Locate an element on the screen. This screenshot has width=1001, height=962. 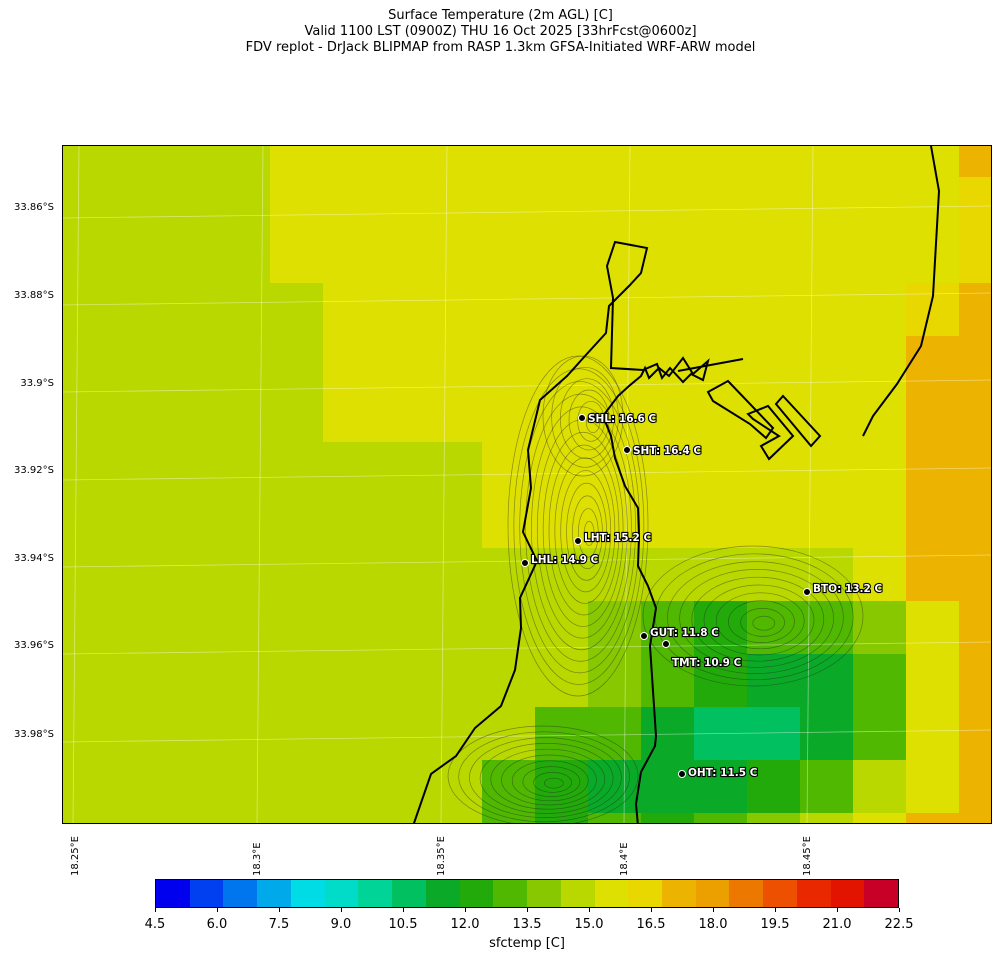
latitude-tick-label: 33.98°S is located at coordinates (34, 734).